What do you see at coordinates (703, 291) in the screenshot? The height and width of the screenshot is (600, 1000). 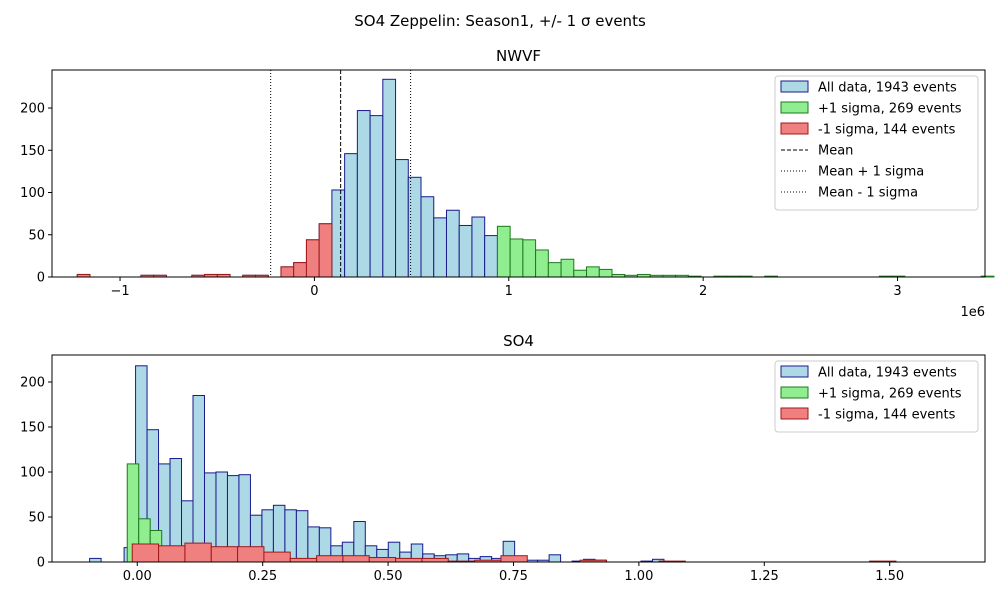 I see `x-tick-label: 2` at bounding box center [703, 291].